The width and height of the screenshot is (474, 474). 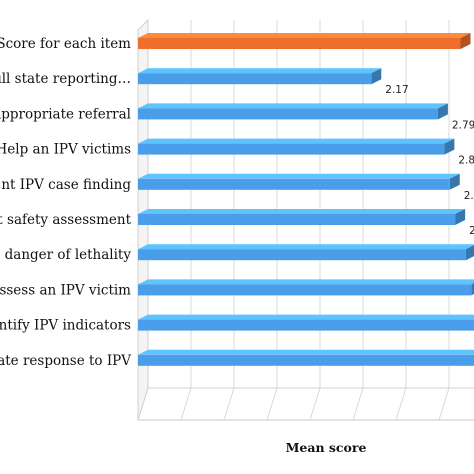 I want to click on category-label: ct safety assessment, so click(x=66, y=220).